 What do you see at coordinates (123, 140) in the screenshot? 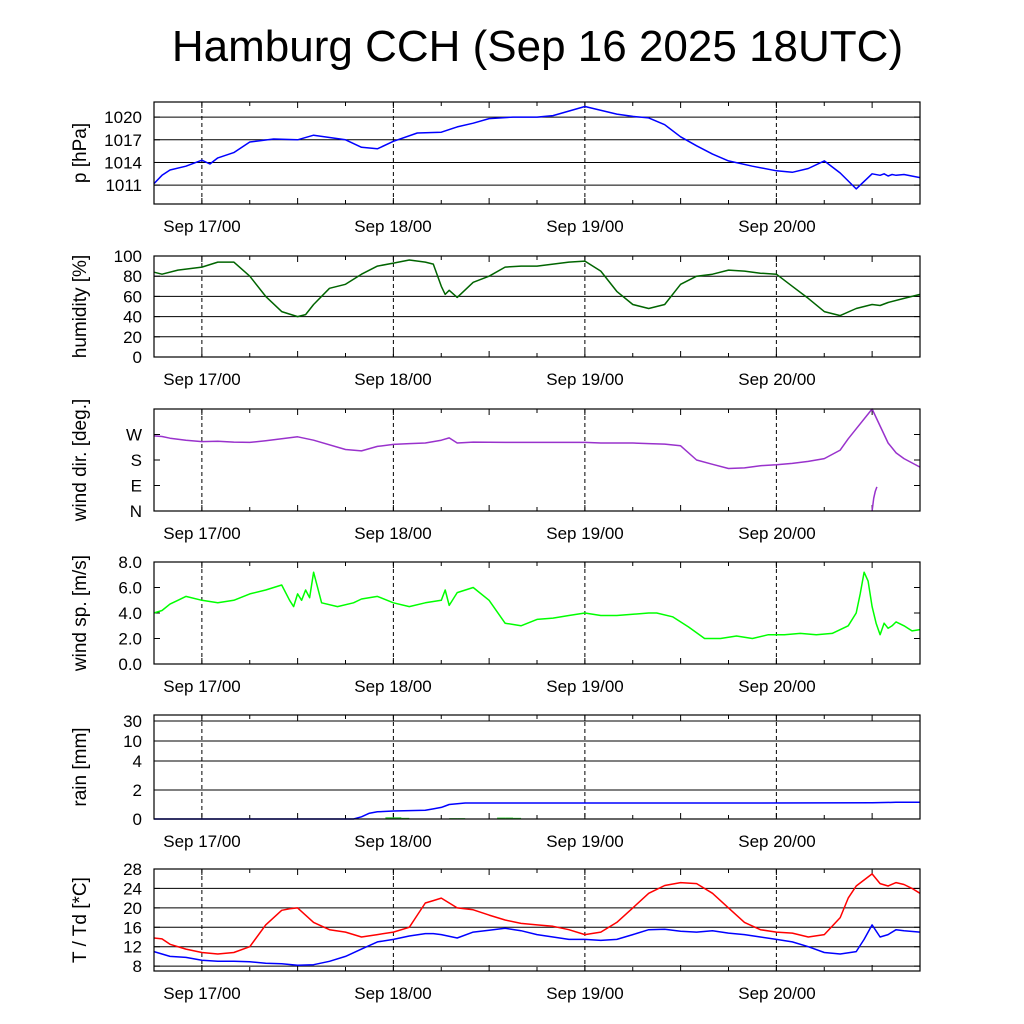
I see `y-tick-label: 1017` at bounding box center [123, 140].